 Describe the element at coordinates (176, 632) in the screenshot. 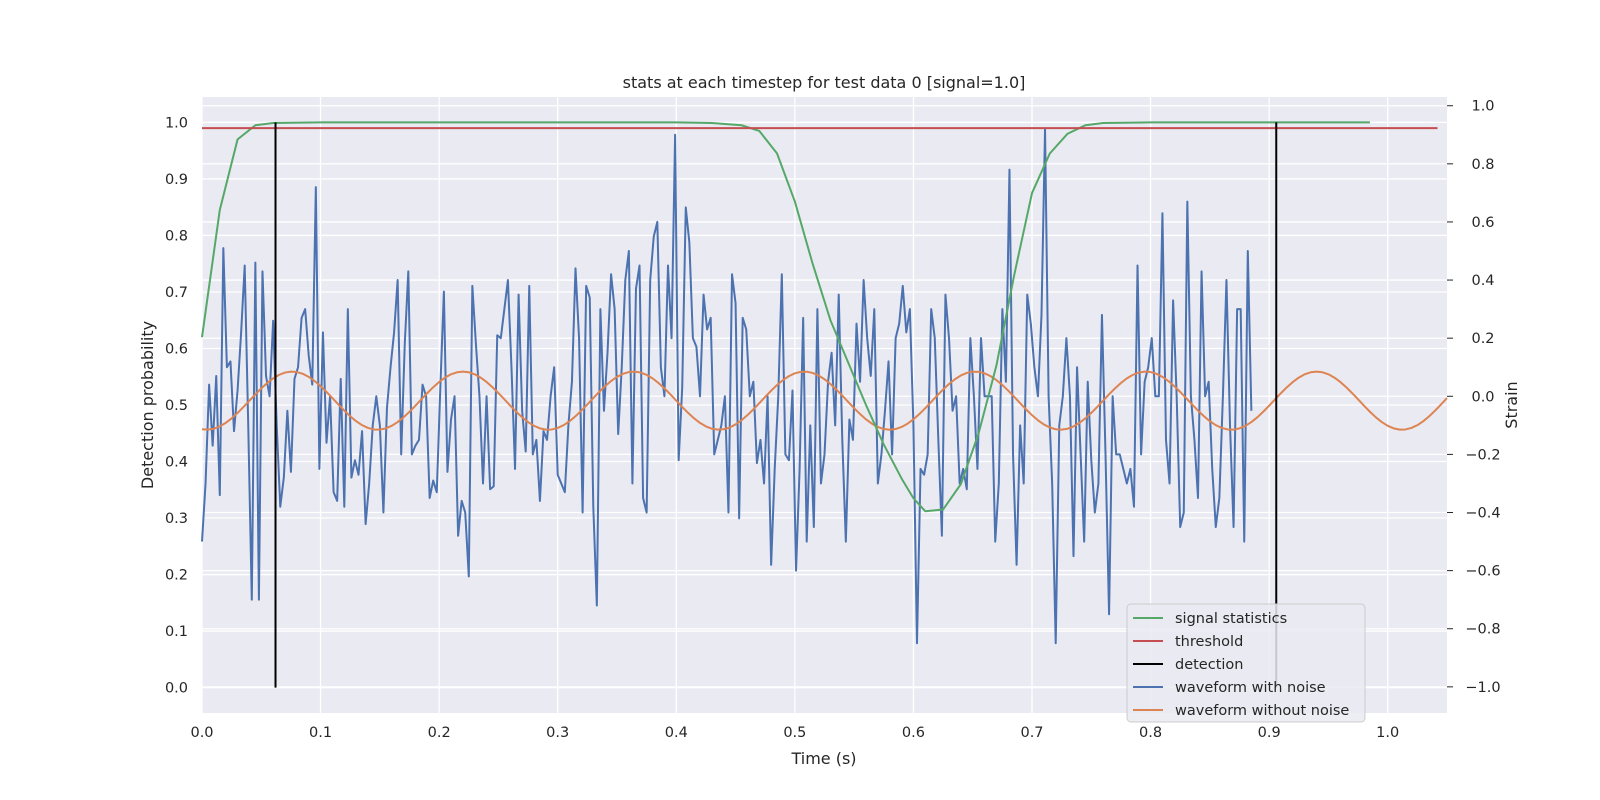

I see `y-tick-label-left: 0.1` at that location.